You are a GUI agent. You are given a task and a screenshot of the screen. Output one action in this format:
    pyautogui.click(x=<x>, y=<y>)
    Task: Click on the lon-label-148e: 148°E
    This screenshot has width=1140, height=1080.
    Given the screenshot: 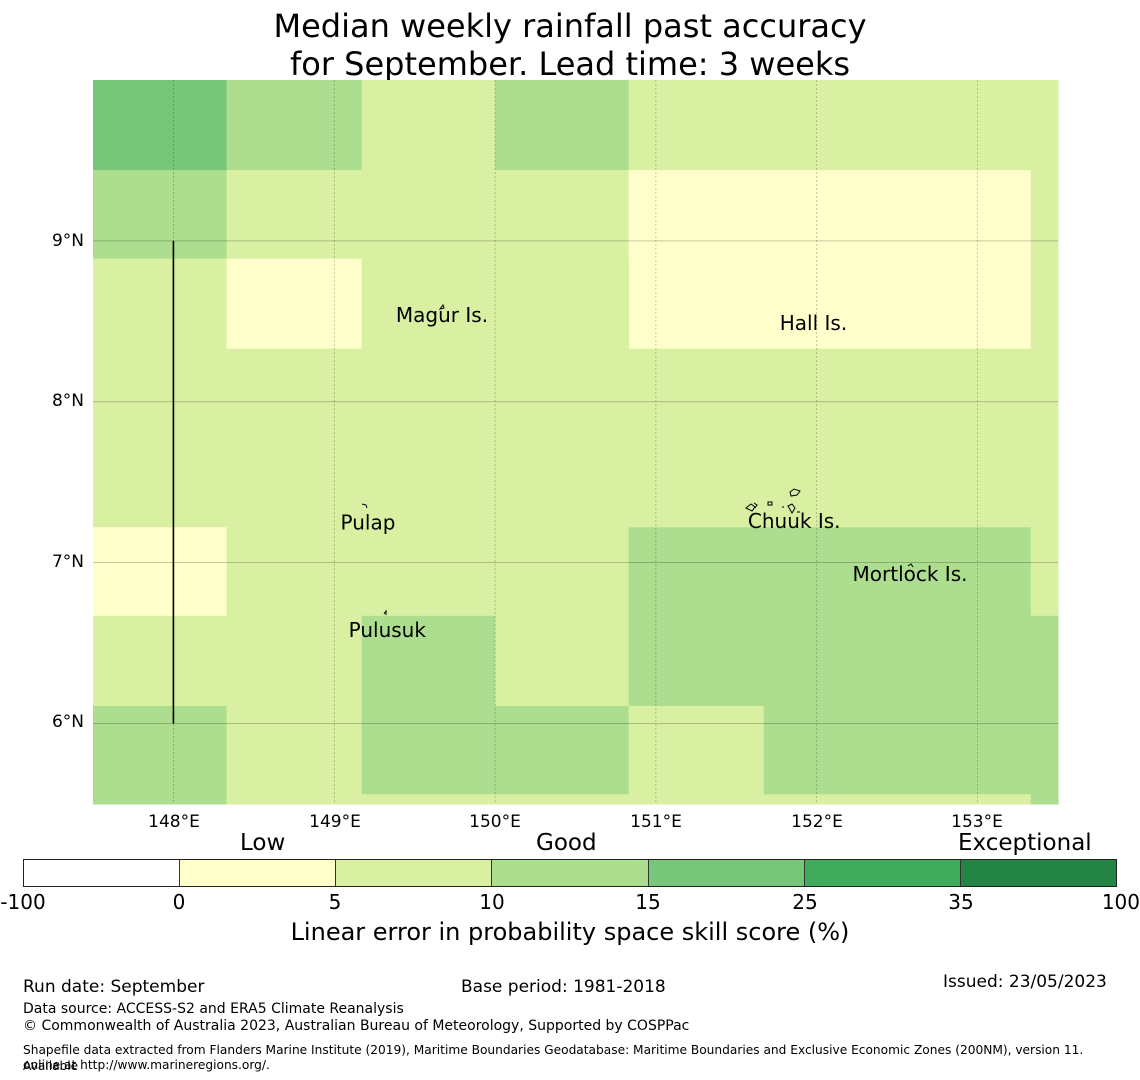 What is the action you would take?
    pyautogui.click(x=174, y=822)
    